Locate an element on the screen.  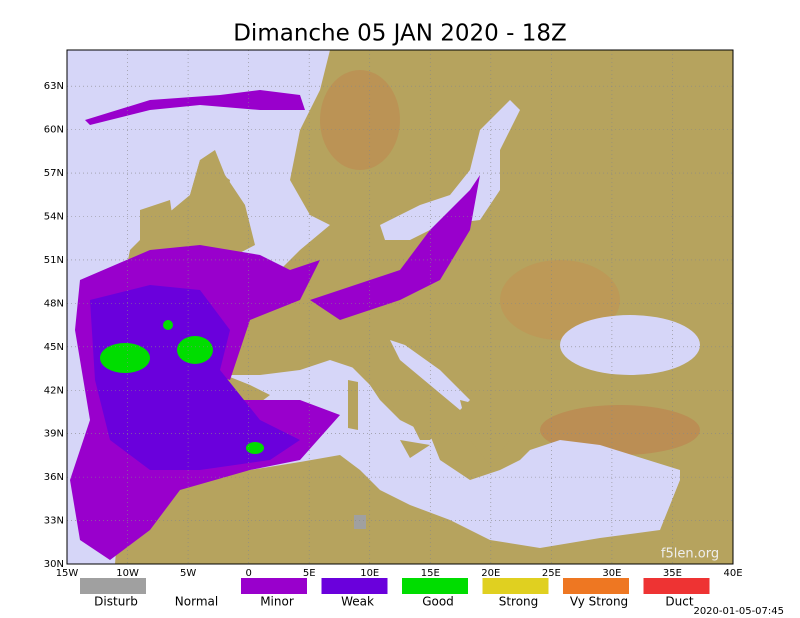
lon-tick-label: 40E is located at coordinates (732, 573).